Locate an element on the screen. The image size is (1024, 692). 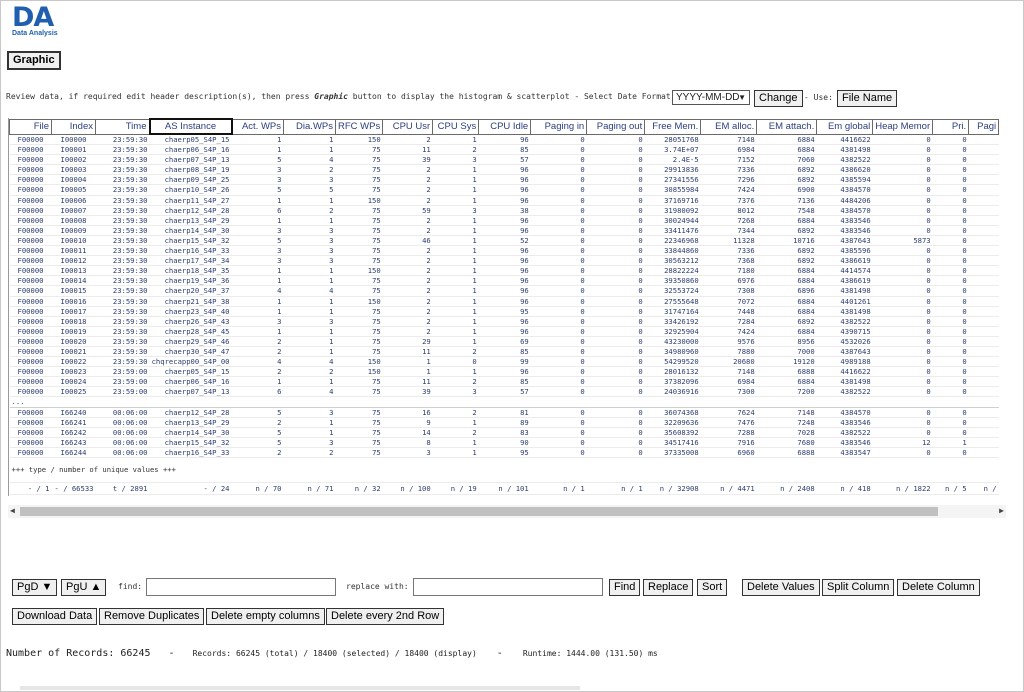
table-cell: 81 is located at coordinates (504, 412).